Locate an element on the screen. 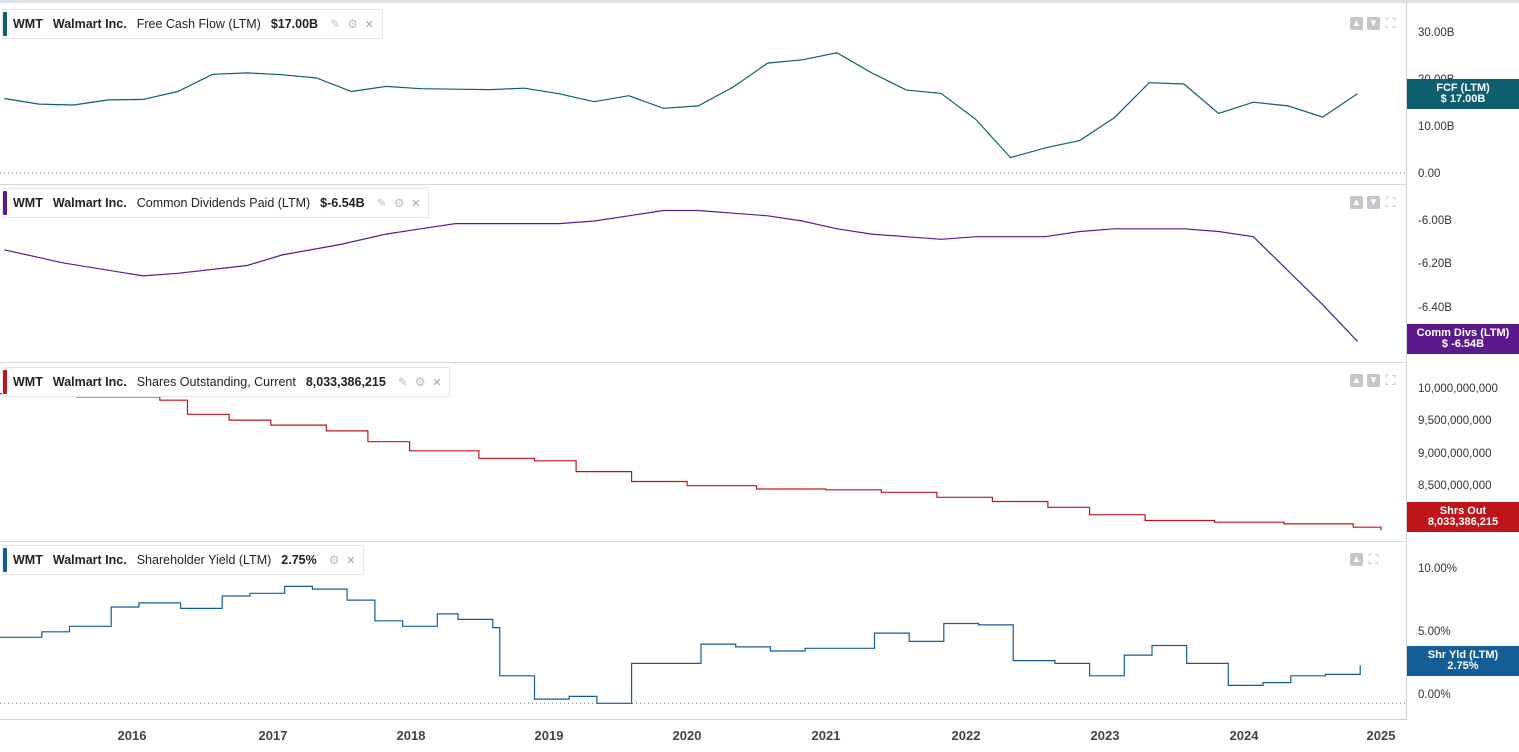 The width and height of the screenshot is (1519, 752). y-tick-label: 5.00% is located at coordinates (1434, 632).